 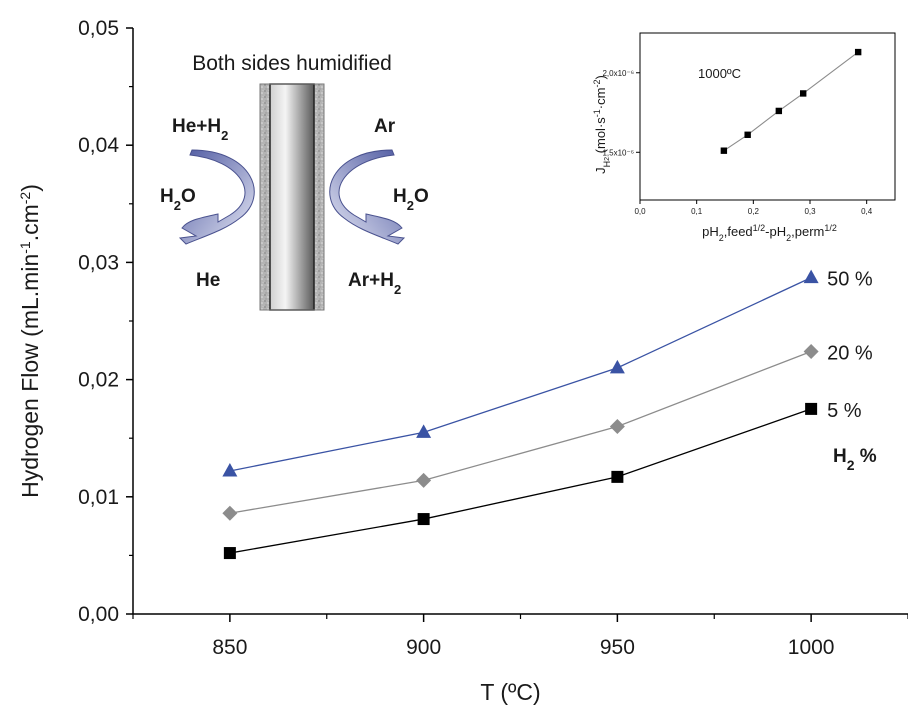 What do you see at coordinates (98, 262) in the screenshot?
I see `y-tick-label: 0,03` at bounding box center [98, 262].